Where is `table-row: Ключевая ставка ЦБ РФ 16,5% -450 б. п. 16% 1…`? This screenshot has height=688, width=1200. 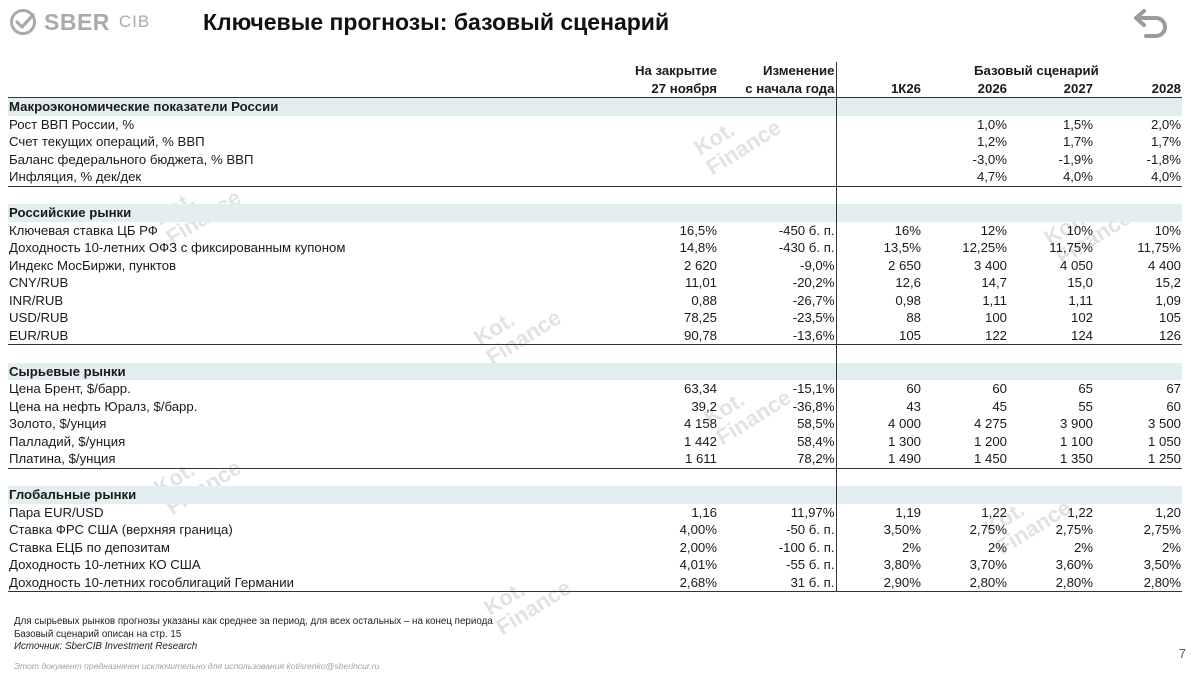
table-row: Ключевая ставка ЦБ РФ 16,5% -450 б. п. 16% 1… is located at coordinates (595, 230).